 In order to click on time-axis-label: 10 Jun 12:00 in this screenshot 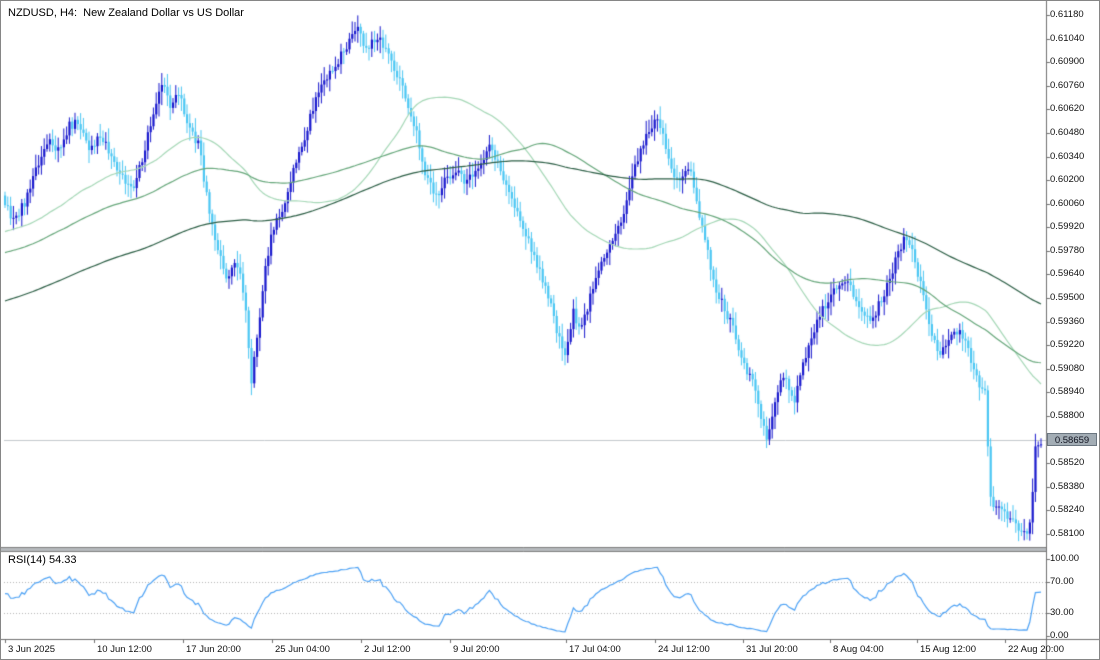, I will do `click(124, 649)`.